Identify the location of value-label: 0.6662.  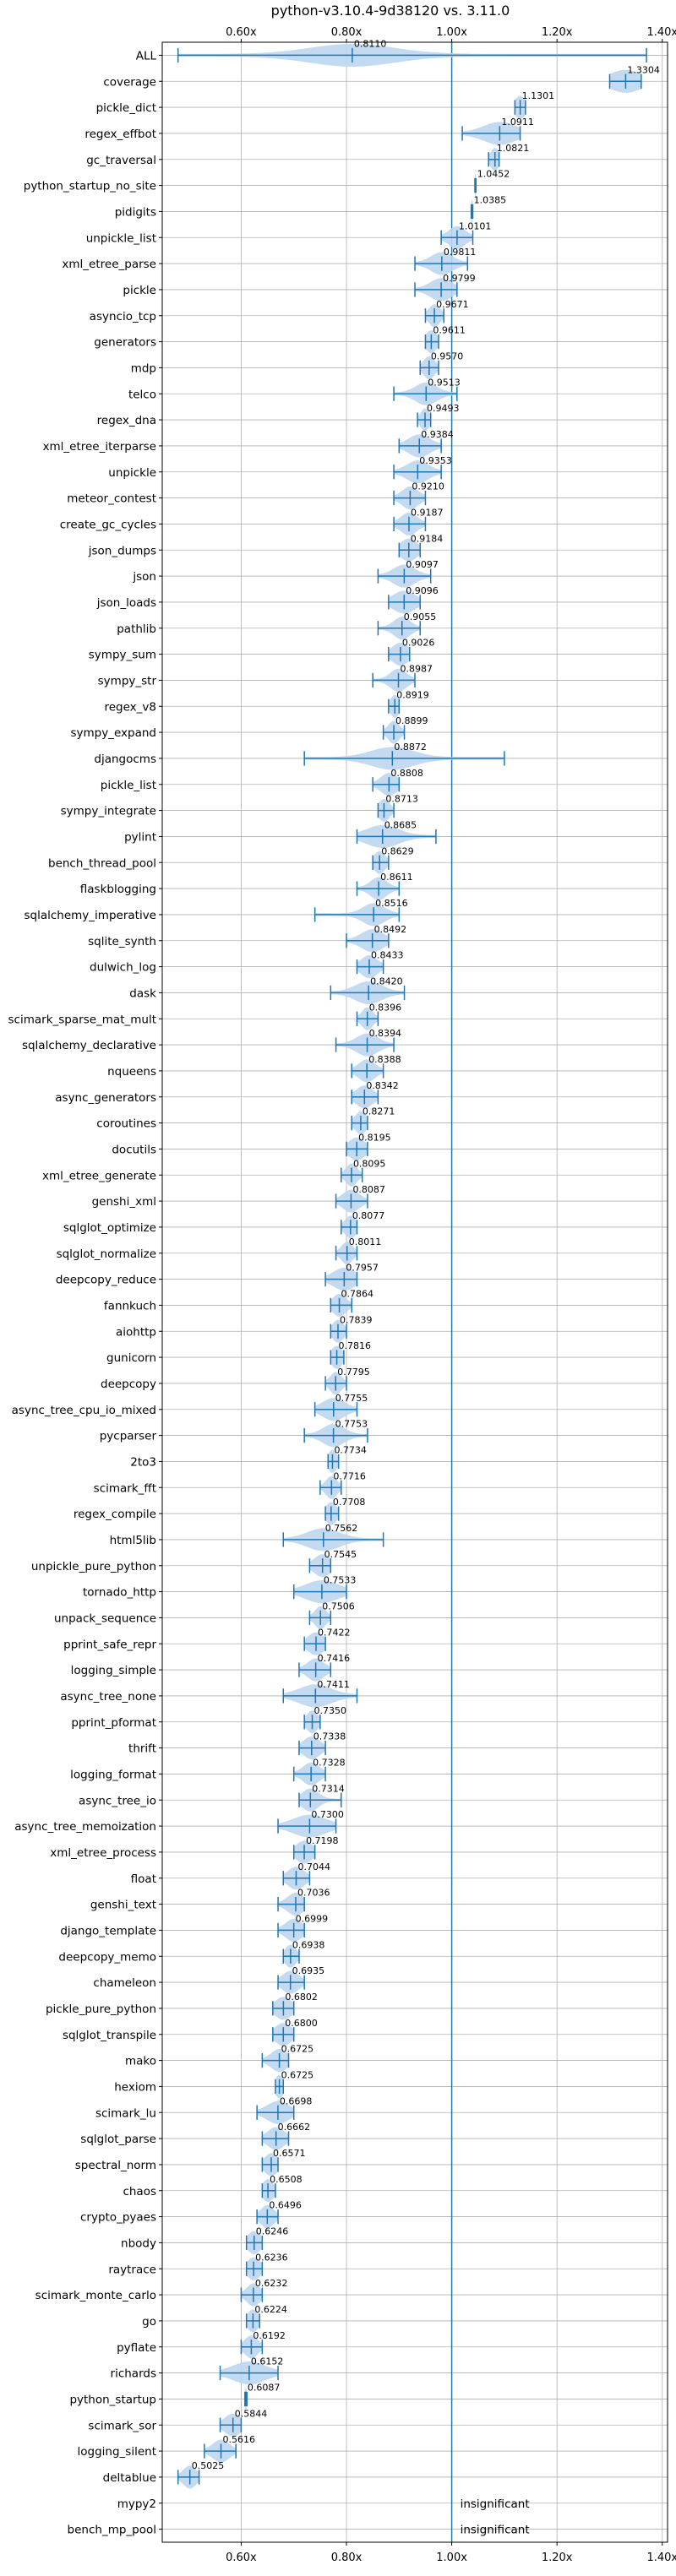
(294, 2127).